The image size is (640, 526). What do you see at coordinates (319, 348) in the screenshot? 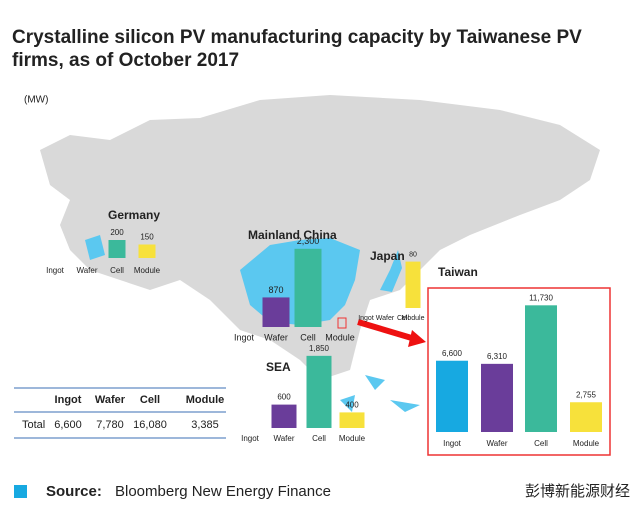
I see `value-label: 1,850` at bounding box center [319, 348].